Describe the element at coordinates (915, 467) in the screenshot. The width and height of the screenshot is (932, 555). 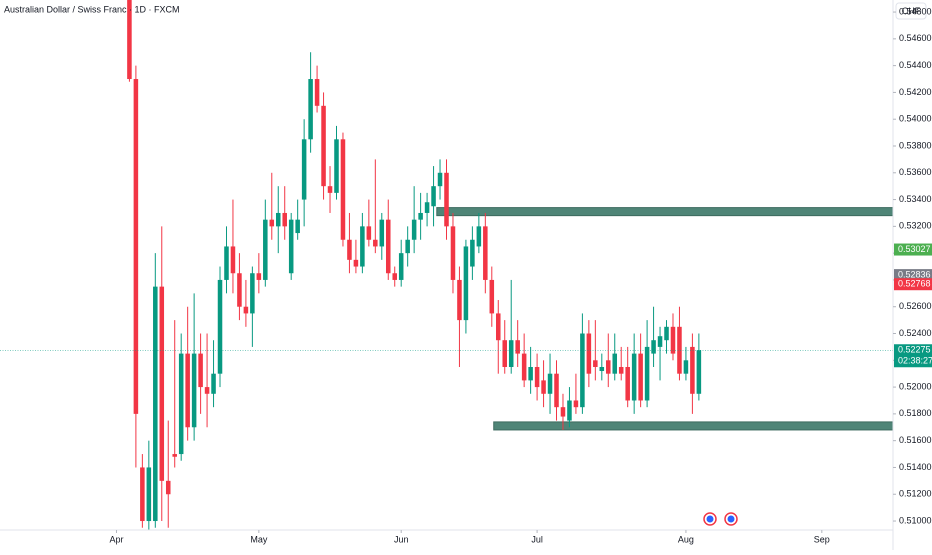
I see `y-tick-label: 0.51400` at that location.